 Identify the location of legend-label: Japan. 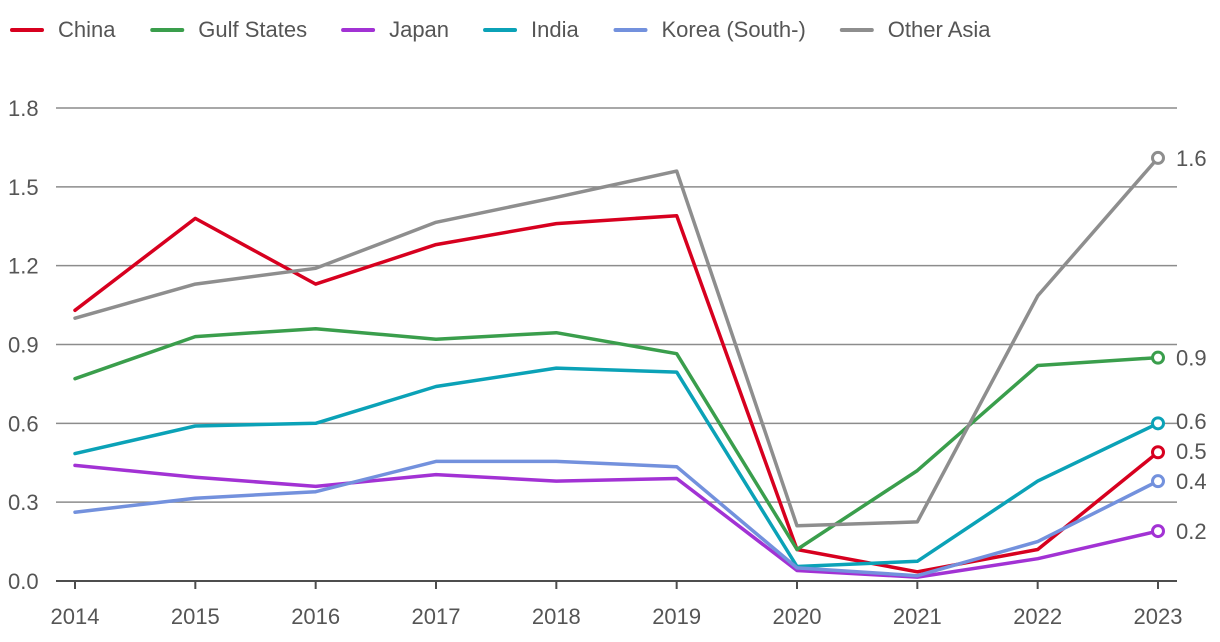
(419, 29).